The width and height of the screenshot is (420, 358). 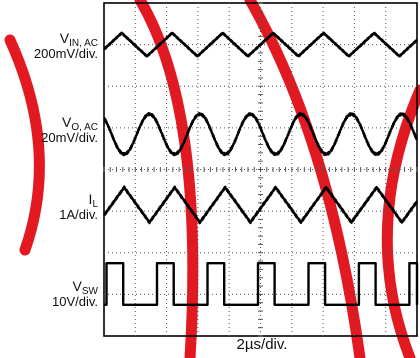 I want to click on vsw-label: VSW 10V/div., so click(x=74, y=293).